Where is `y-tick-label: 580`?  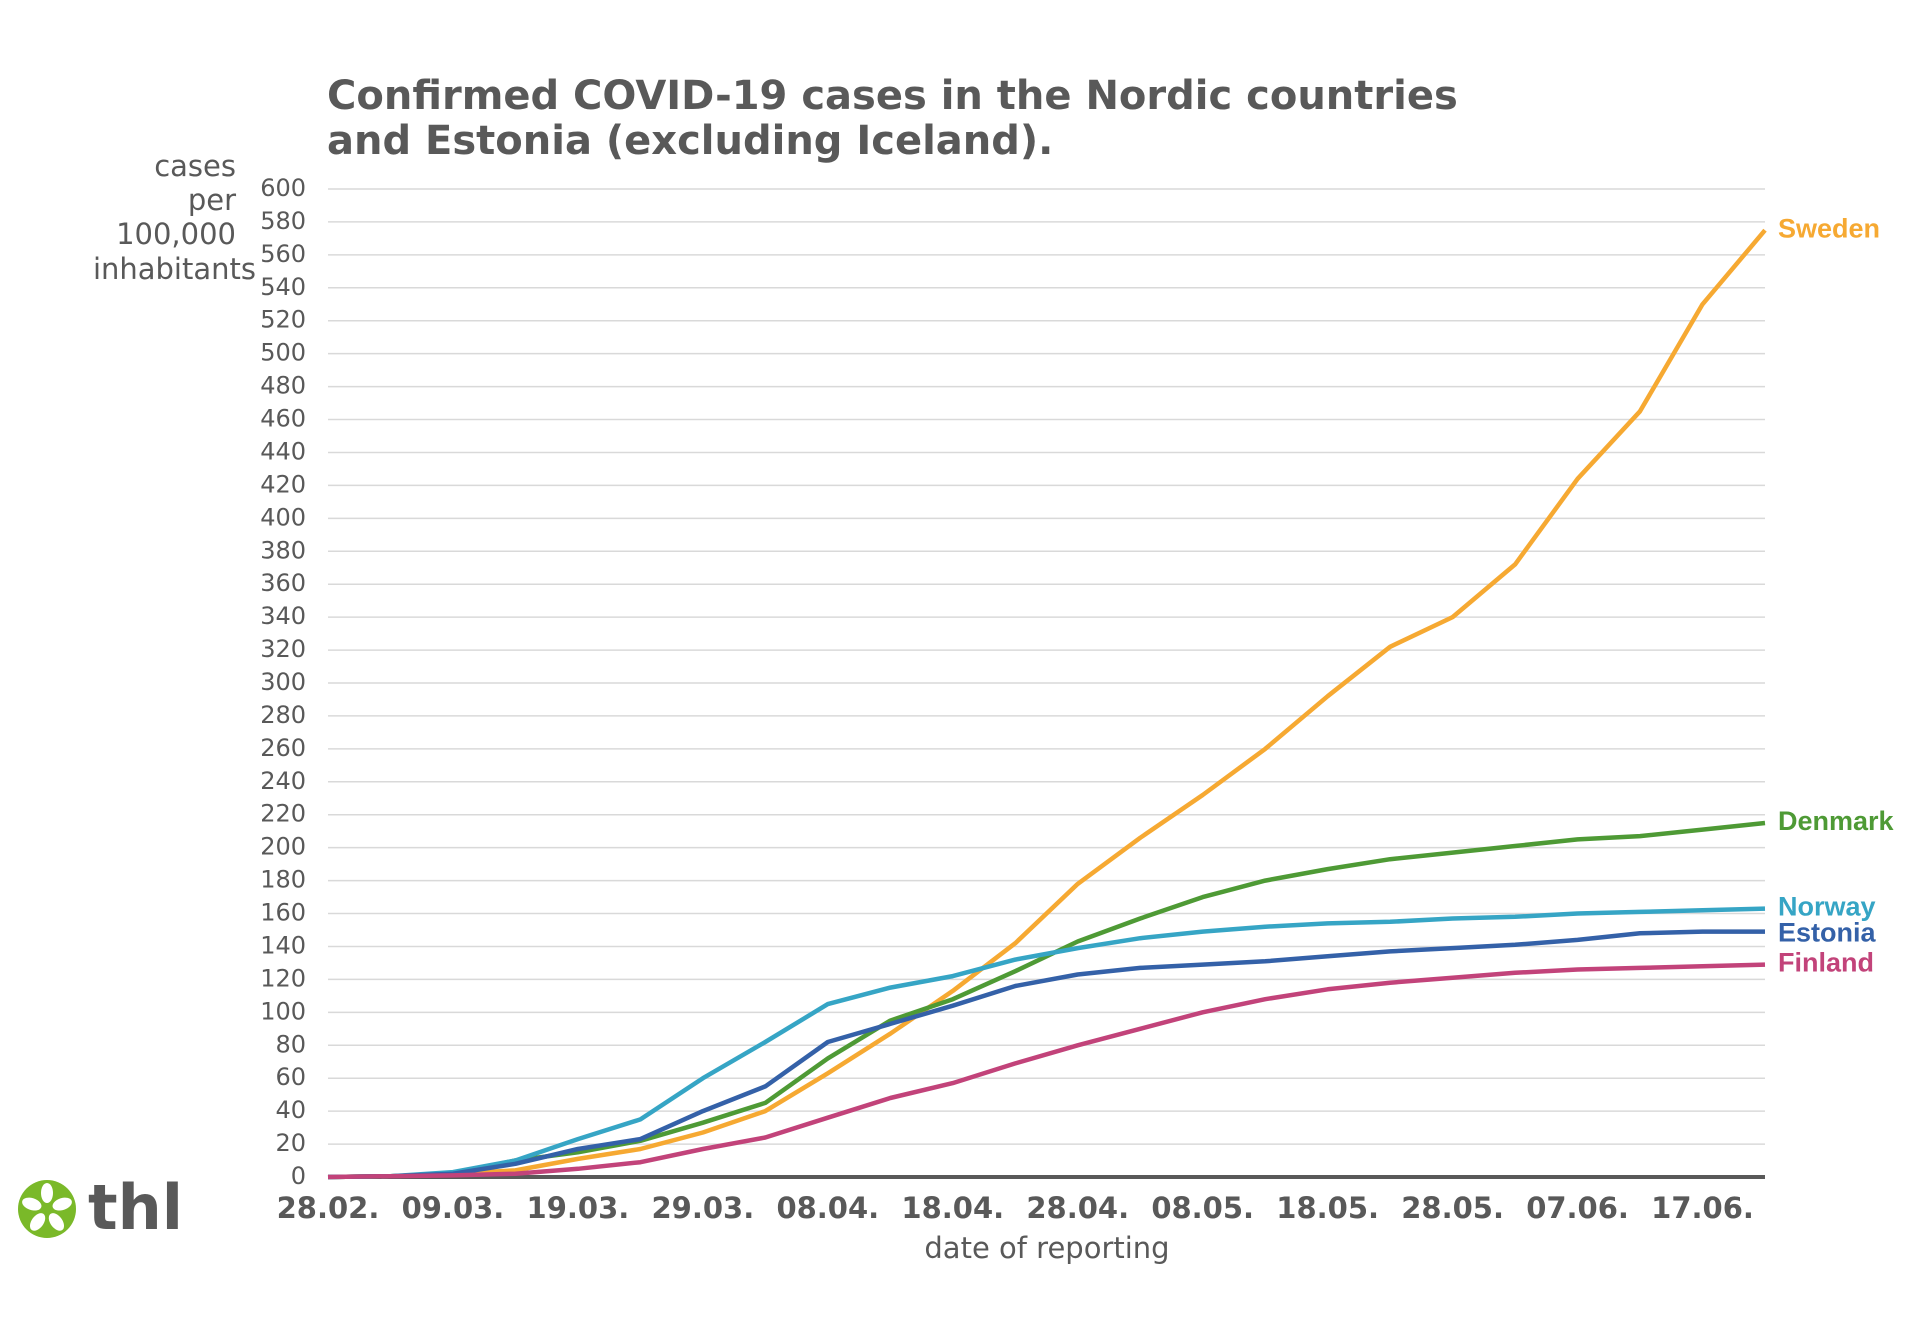 y-tick-label: 580 is located at coordinates (283, 221).